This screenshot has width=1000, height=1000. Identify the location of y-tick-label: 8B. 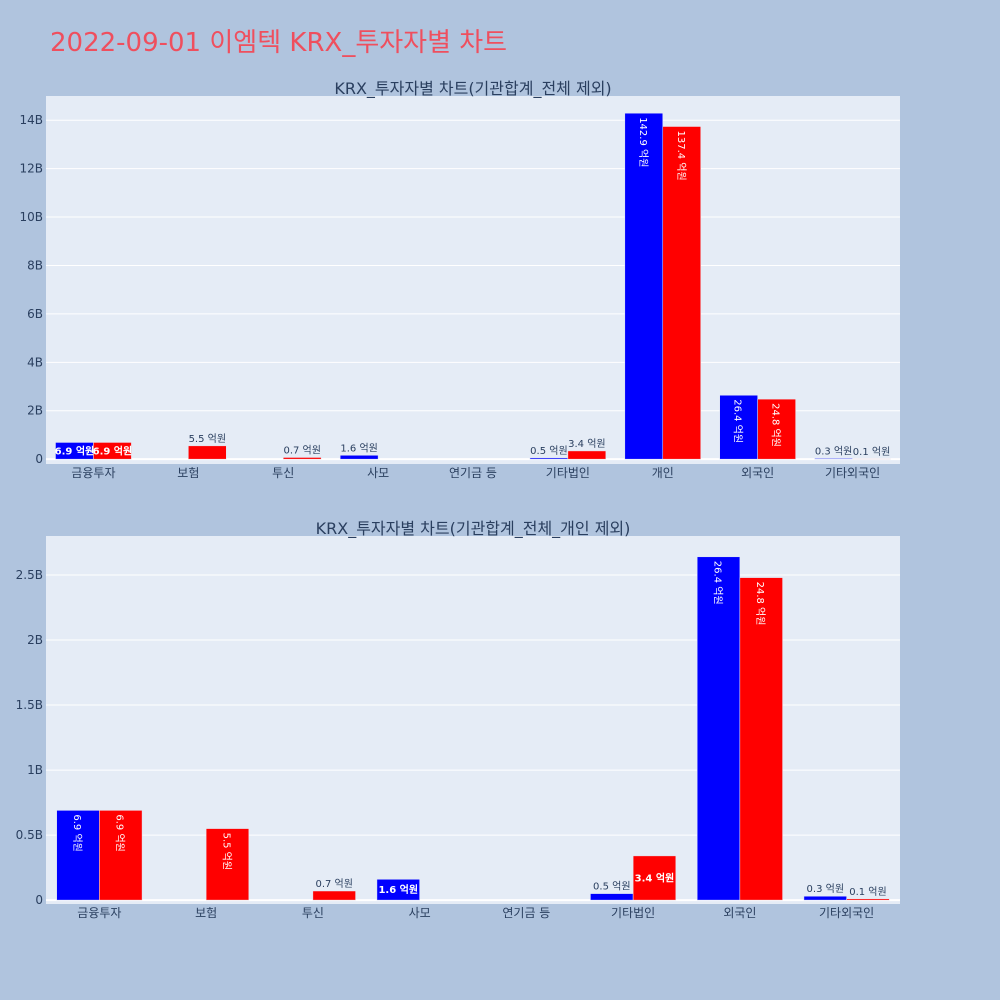
(35, 265).